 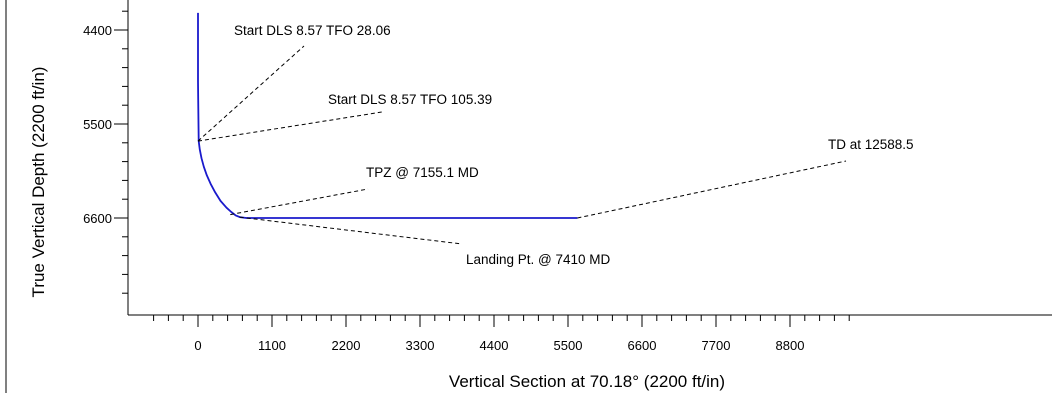 I want to click on annotation-tpz-leader, so click(x=299, y=202).